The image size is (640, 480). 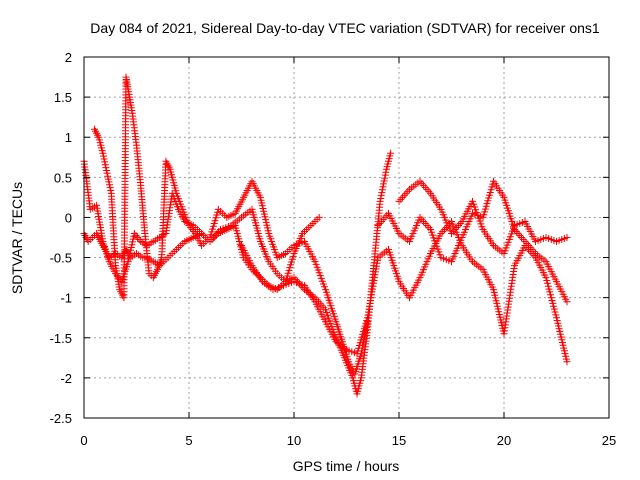 What do you see at coordinates (61, 418) in the screenshot?
I see `y-tick-label: -2.5` at bounding box center [61, 418].